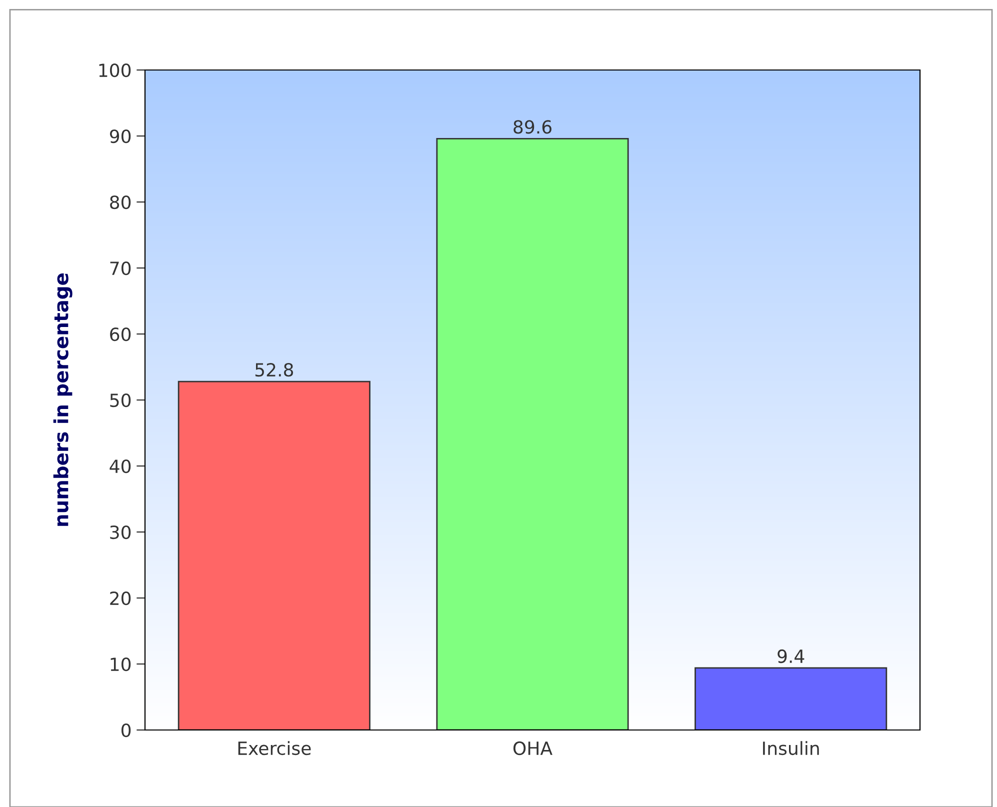 The height and width of the screenshot is (807, 997). I want to click on y-tick-label: 60, so click(120, 334).